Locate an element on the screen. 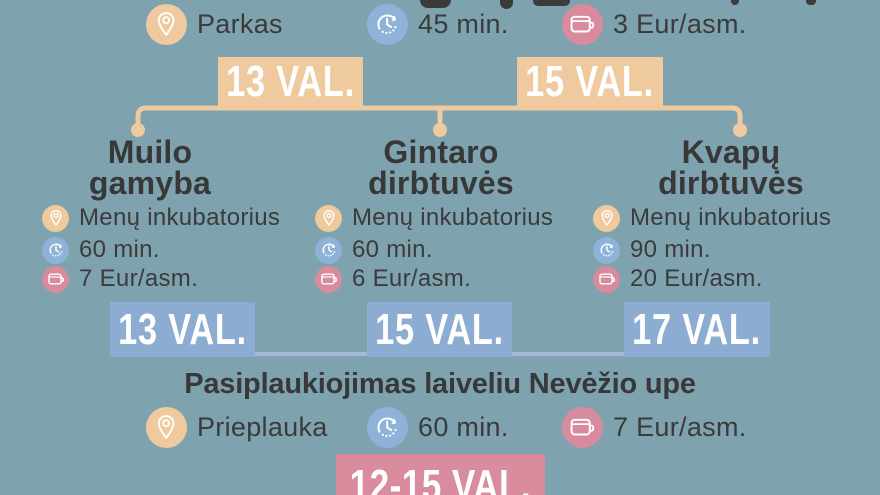 This screenshot has height=495, width=880. workshop-title: Gintaro dirbtuvės is located at coordinates (441, 167).